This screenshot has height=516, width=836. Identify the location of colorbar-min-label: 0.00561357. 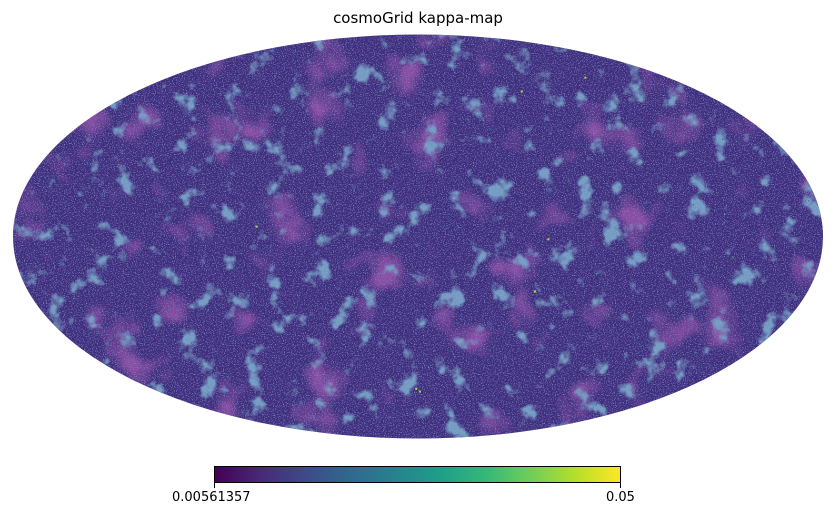
(211, 497).